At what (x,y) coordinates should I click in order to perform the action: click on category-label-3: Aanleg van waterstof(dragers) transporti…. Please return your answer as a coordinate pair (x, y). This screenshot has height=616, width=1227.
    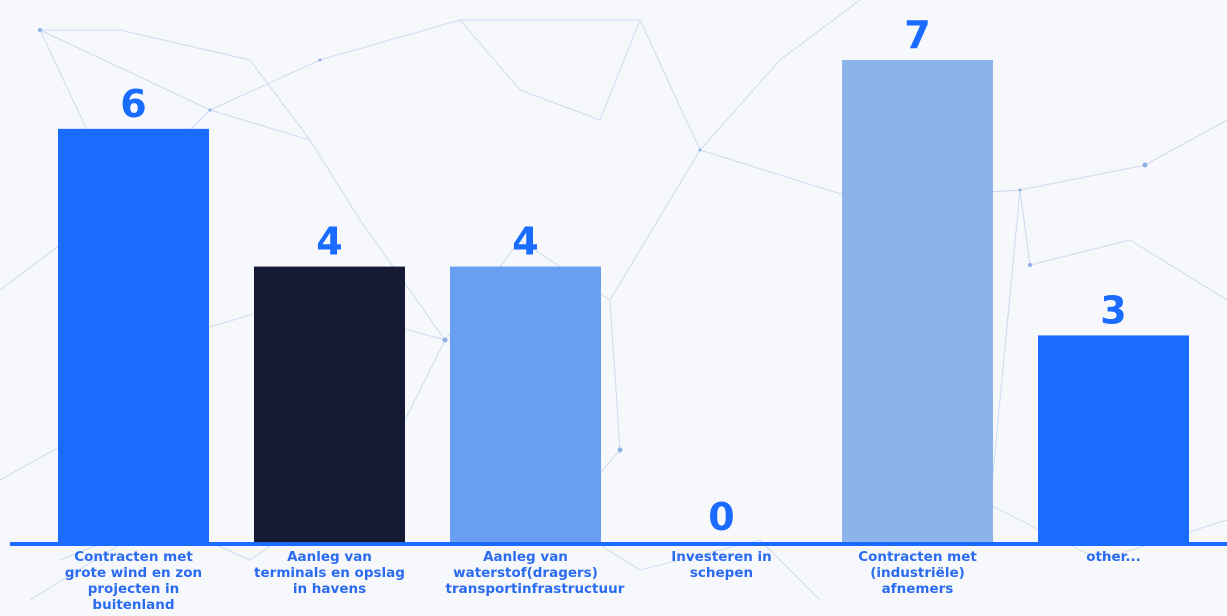
    Looking at the image, I should click on (535, 573).